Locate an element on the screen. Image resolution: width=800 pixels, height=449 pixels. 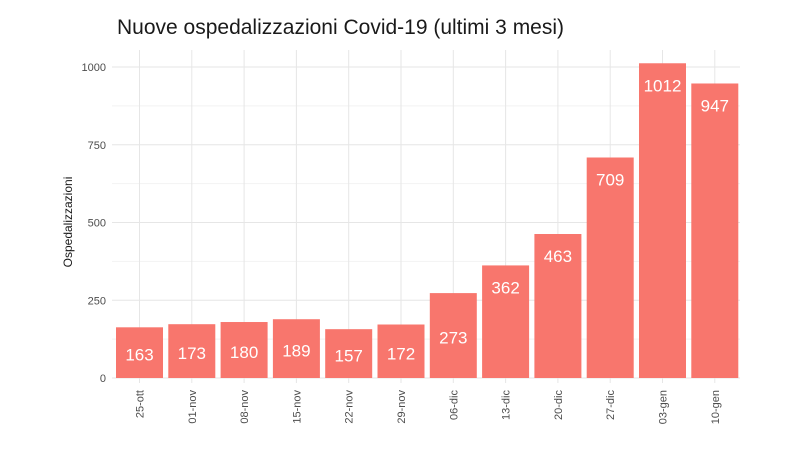
bar-data-label: 172 is located at coordinates (401, 353).